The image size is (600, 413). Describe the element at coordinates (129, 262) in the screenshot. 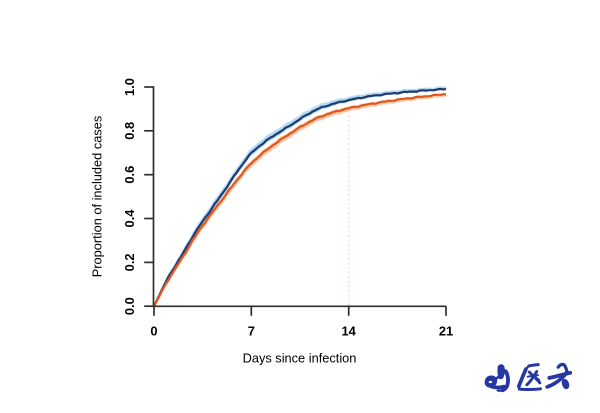

I see `svg-text: 0.2` at that location.